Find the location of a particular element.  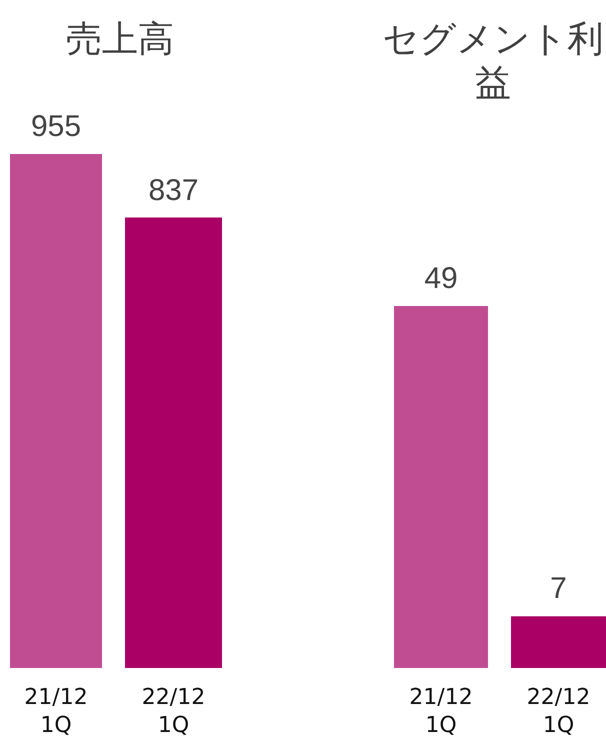

chart-title: 売上高 is located at coordinates (120, 40).